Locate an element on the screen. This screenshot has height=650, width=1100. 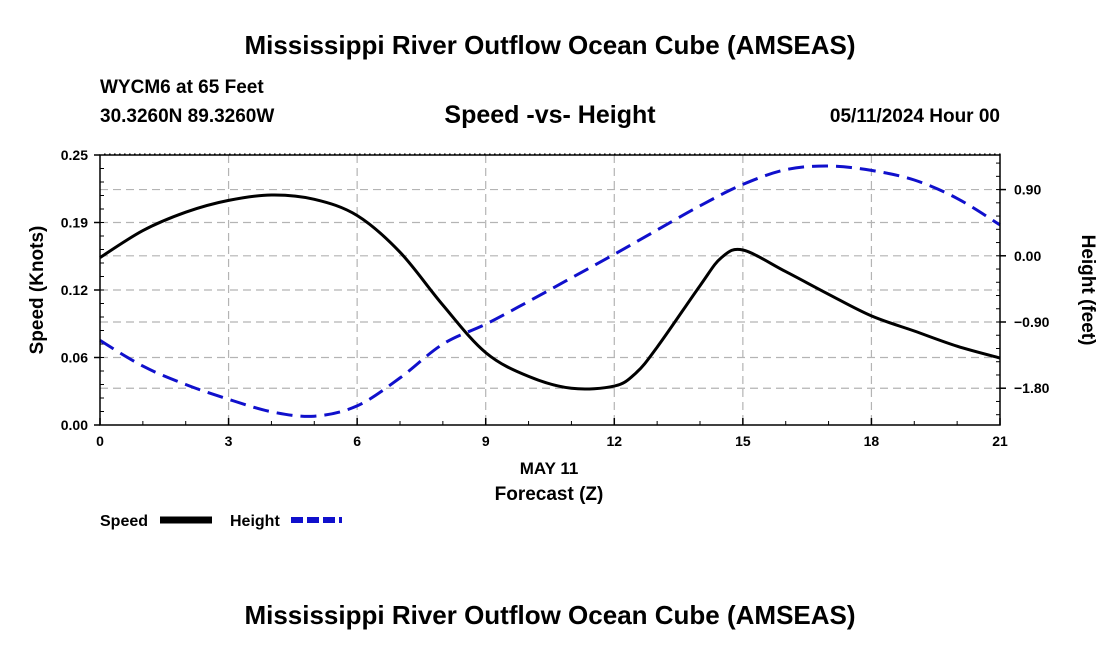
x-tick-label: 15 is located at coordinates (743, 441).